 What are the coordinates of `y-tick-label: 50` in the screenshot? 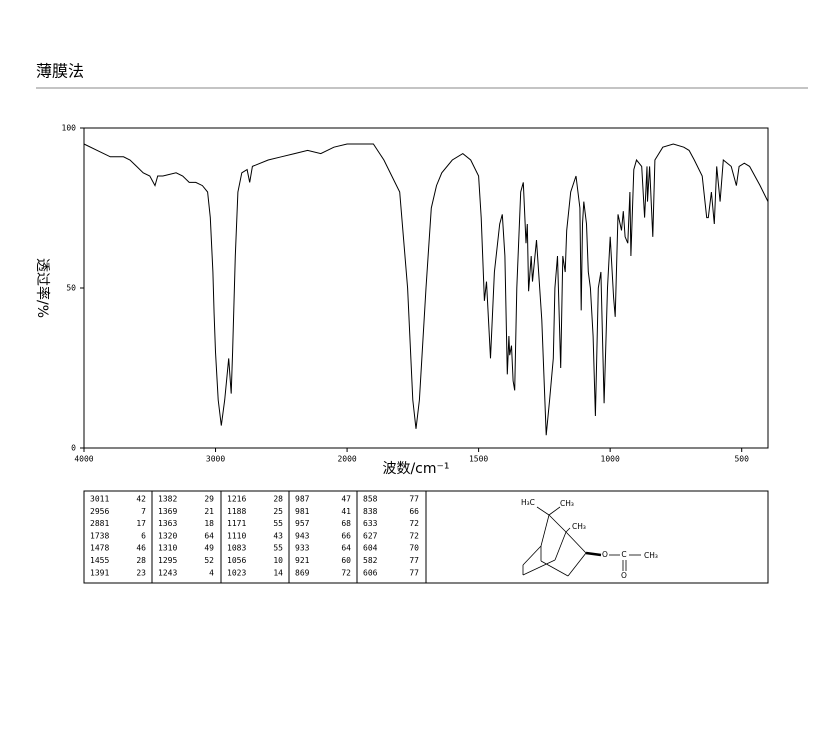 It's located at (71, 288).